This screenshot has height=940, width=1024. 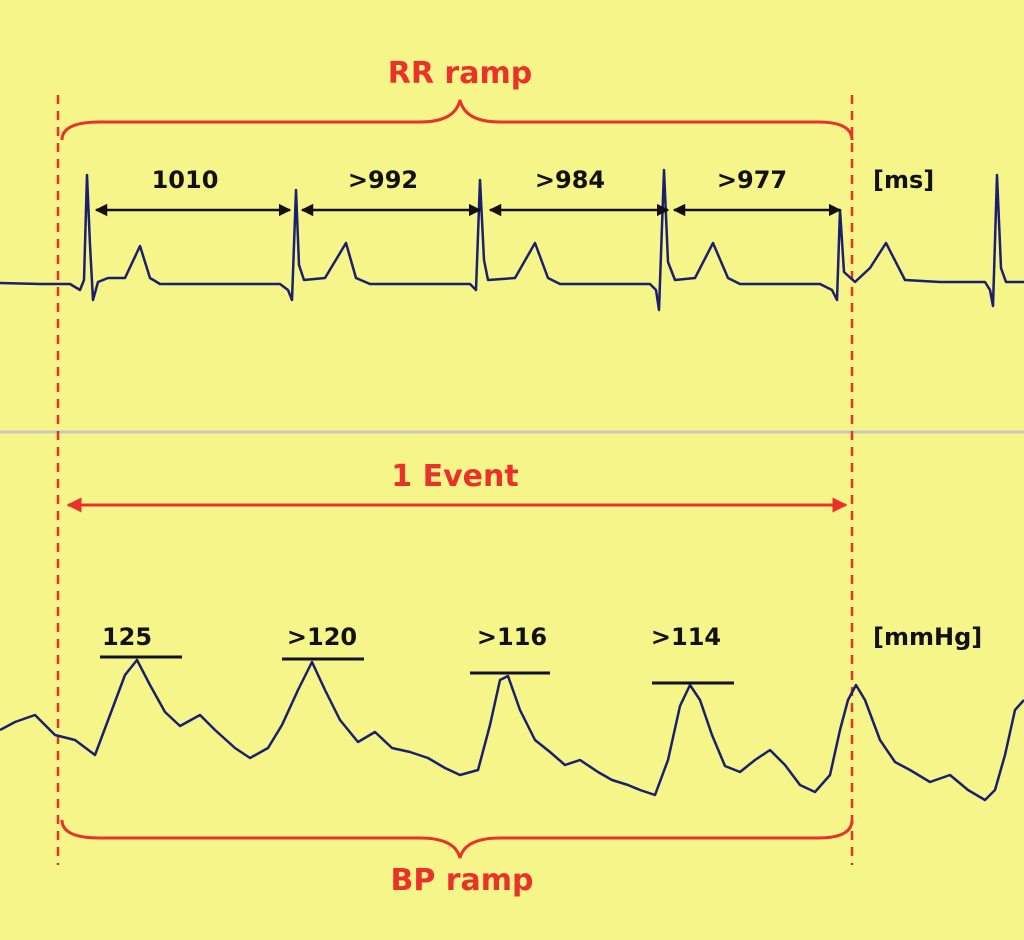 I want to click on bp-peak-label: >114, so click(x=686, y=637).